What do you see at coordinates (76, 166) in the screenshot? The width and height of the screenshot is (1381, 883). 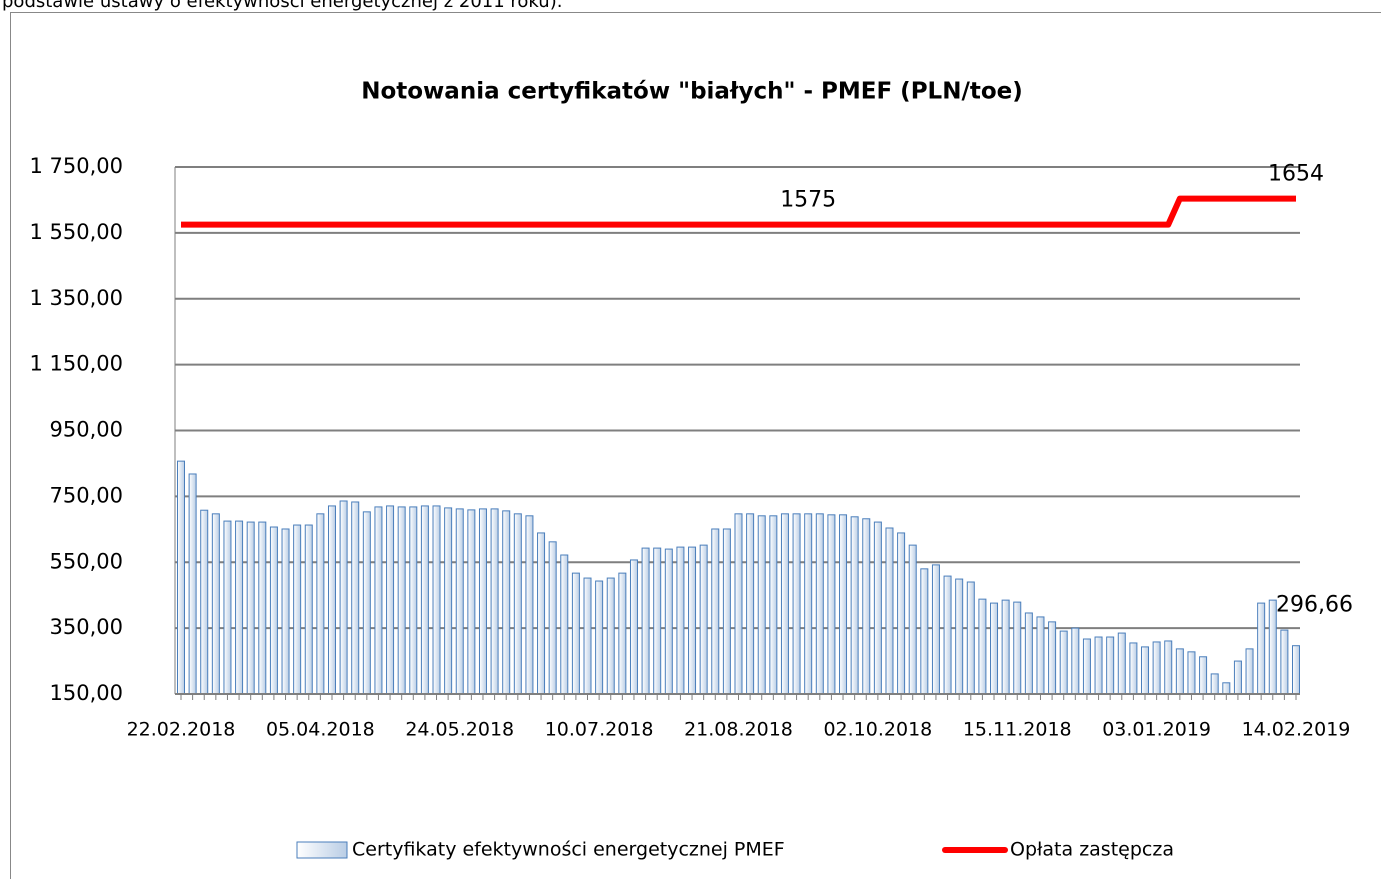 I see `y-tick-label: 1 750,00` at bounding box center [76, 166].